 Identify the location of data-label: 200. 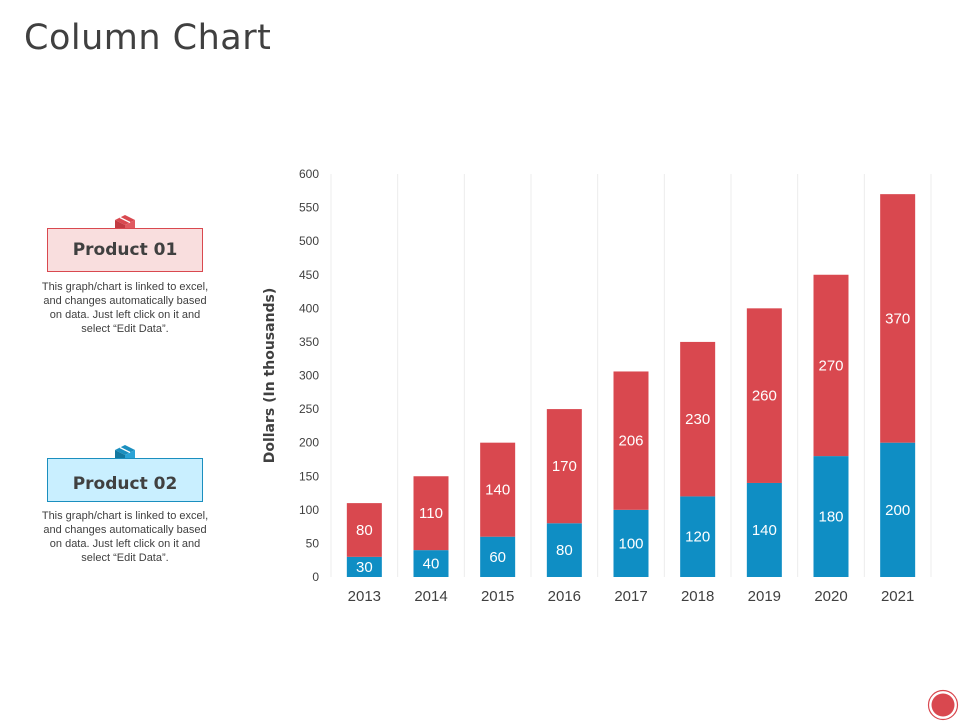
(897, 510).